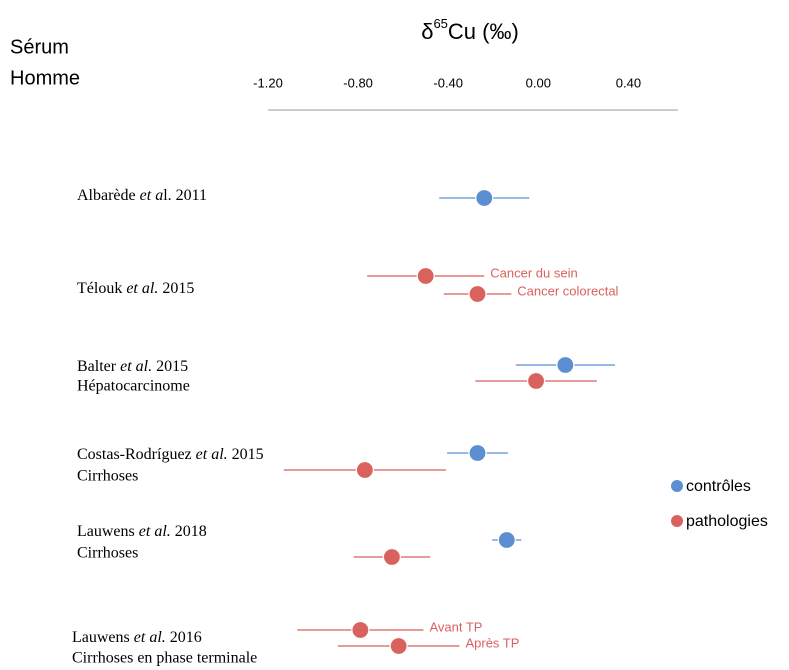 This screenshot has height=670, width=789. I want to click on chart-title: δ65Cu (‰), so click(470, 29).